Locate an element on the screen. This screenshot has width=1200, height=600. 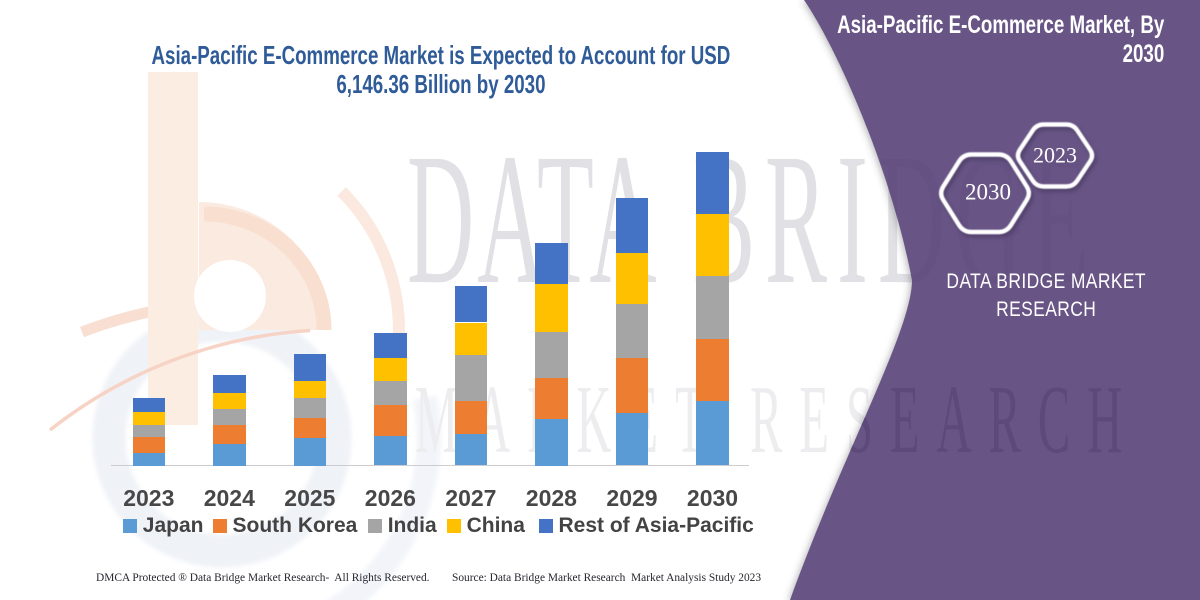
svg-text: 2023 is located at coordinates (1055, 155).